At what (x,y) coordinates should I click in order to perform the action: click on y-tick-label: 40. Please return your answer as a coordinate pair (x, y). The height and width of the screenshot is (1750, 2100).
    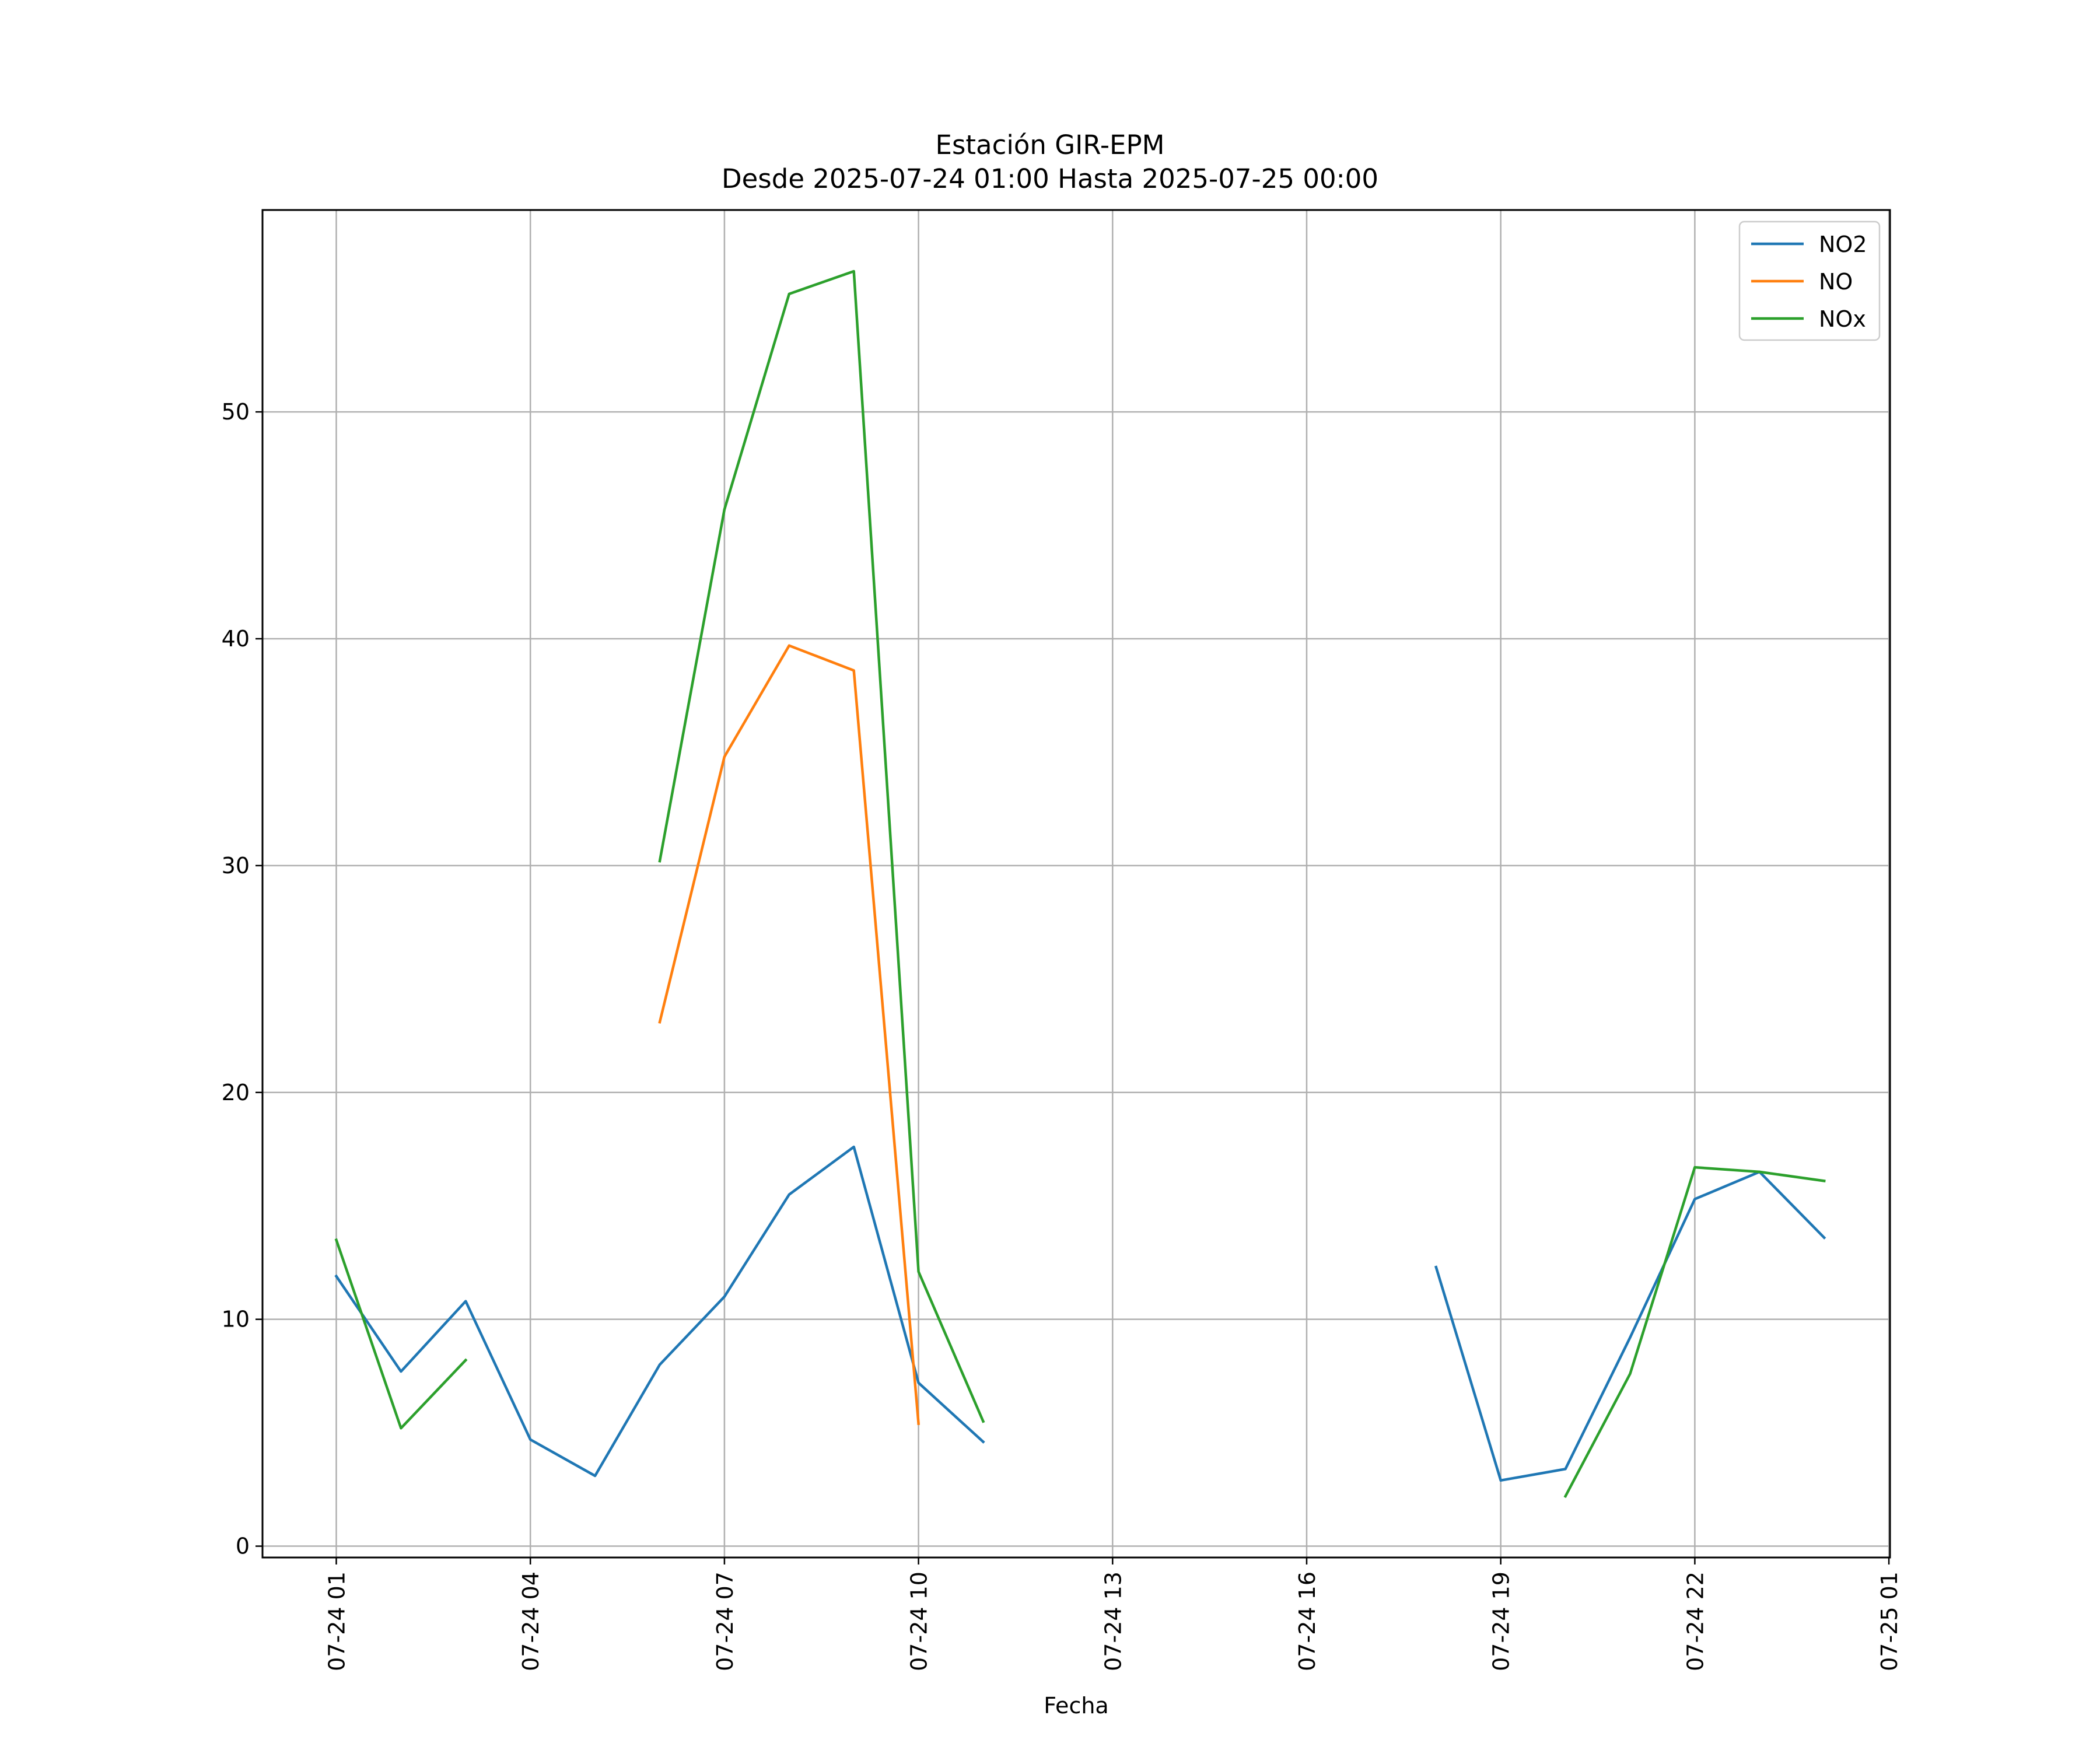
    Looking at the image, I should click on (236, 639).